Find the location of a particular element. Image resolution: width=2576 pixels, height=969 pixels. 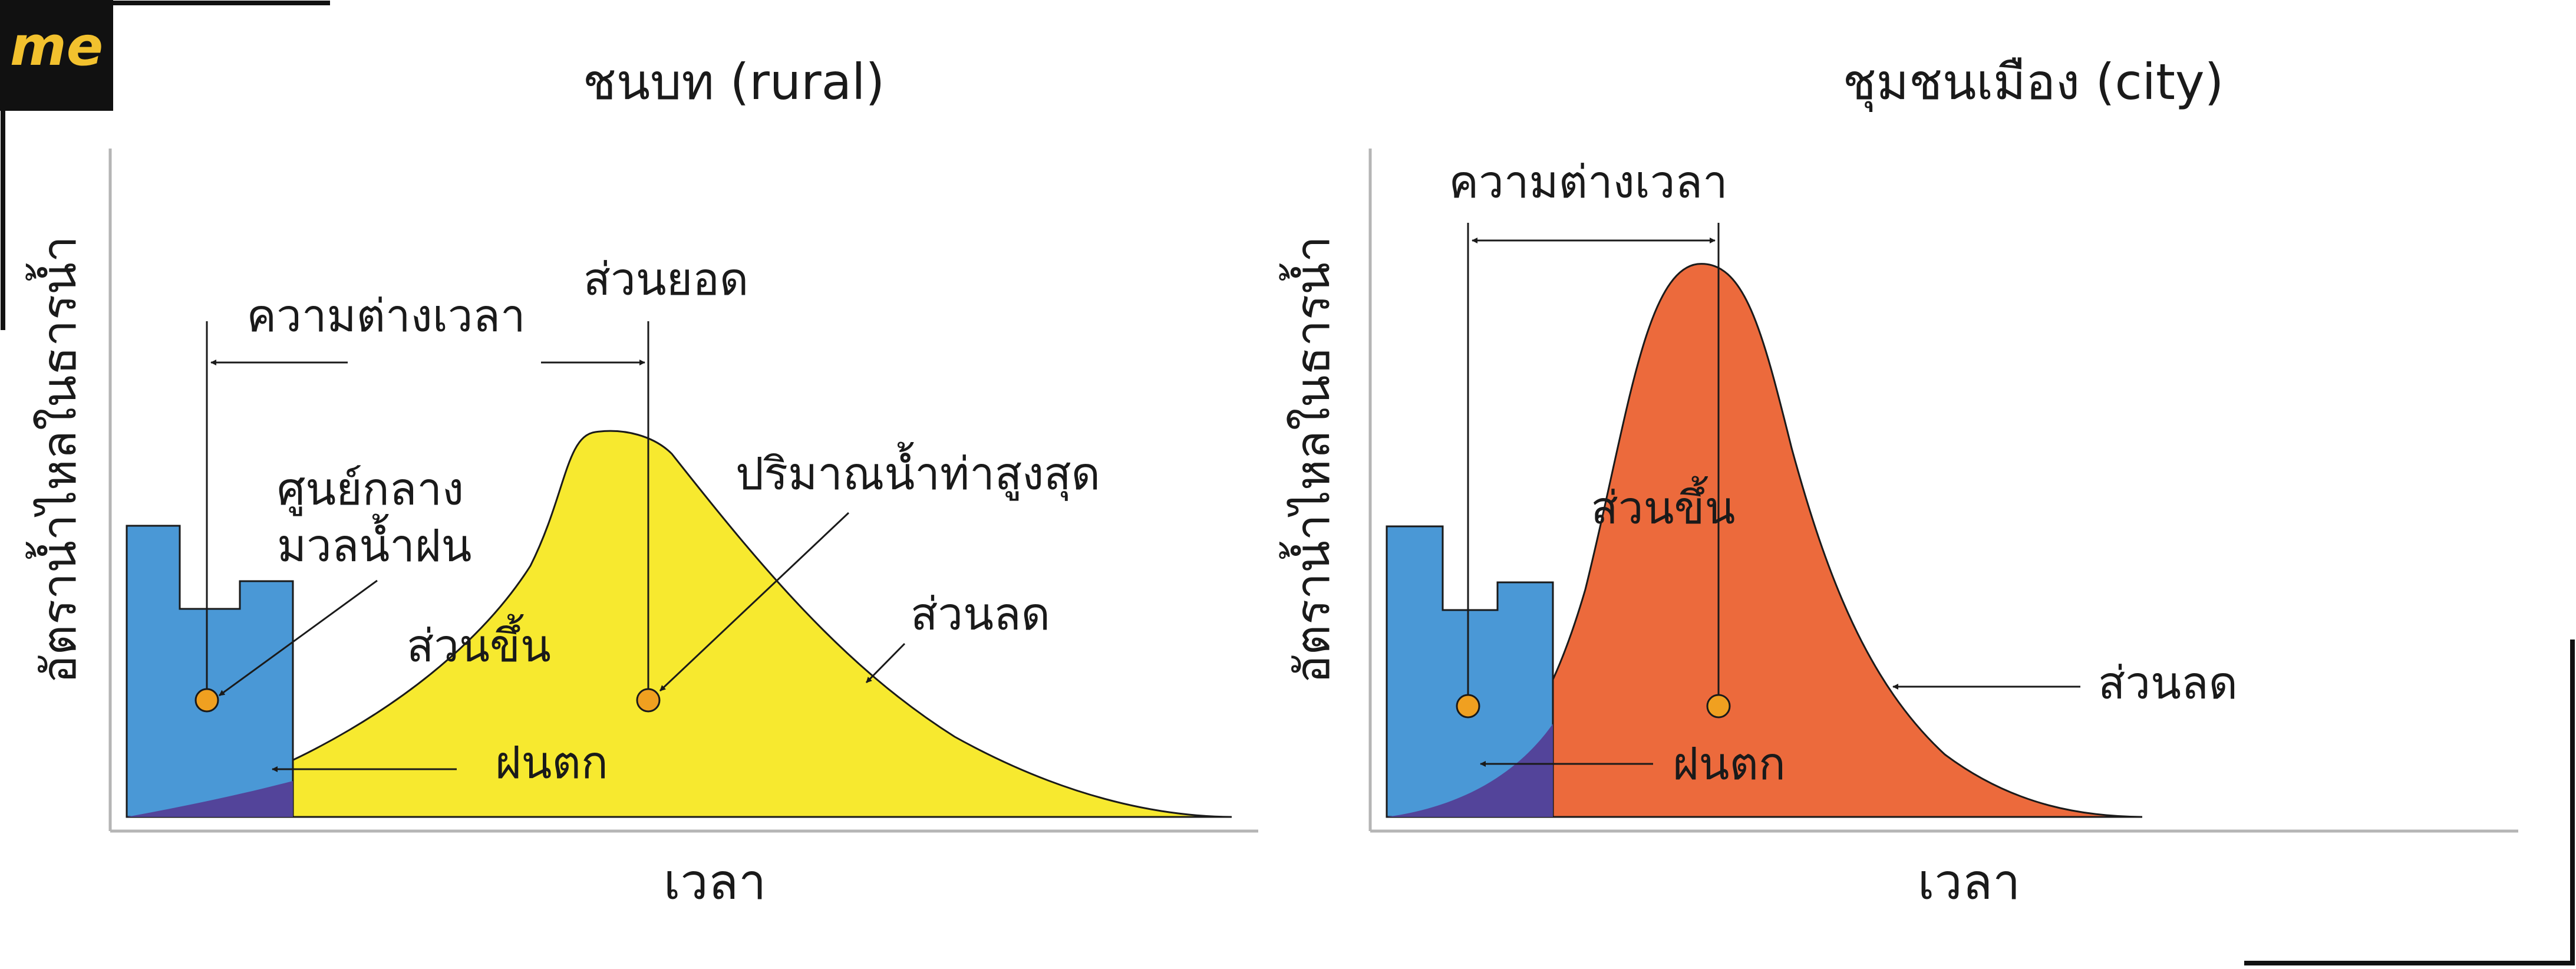

city-rain-overlap is located at coordinates (1470, 770).